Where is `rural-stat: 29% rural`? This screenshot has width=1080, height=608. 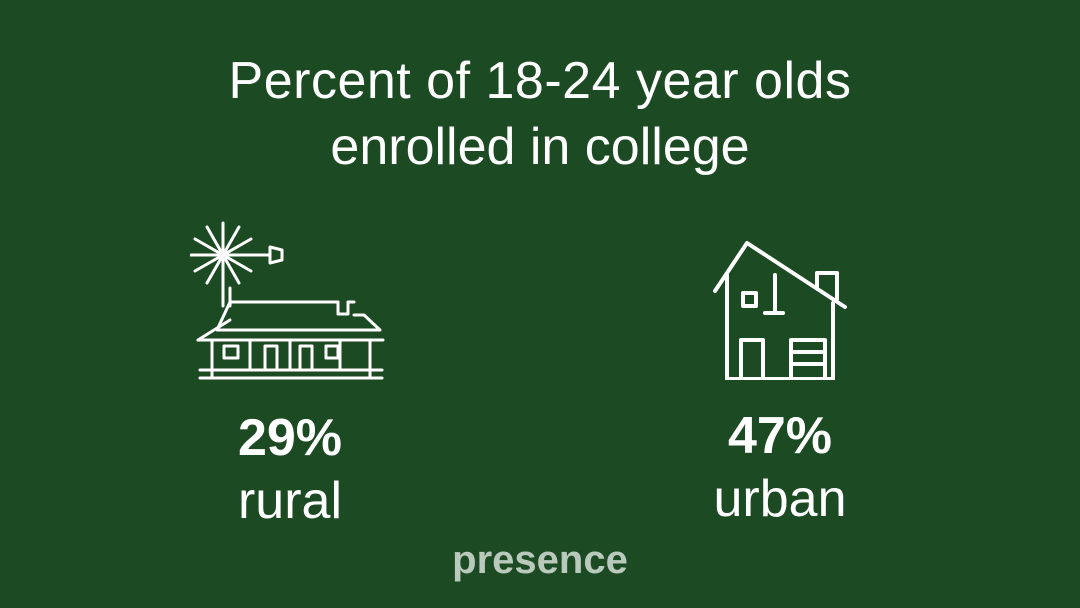 rural-stat: 29% rural is located at coordinates (290, 371).